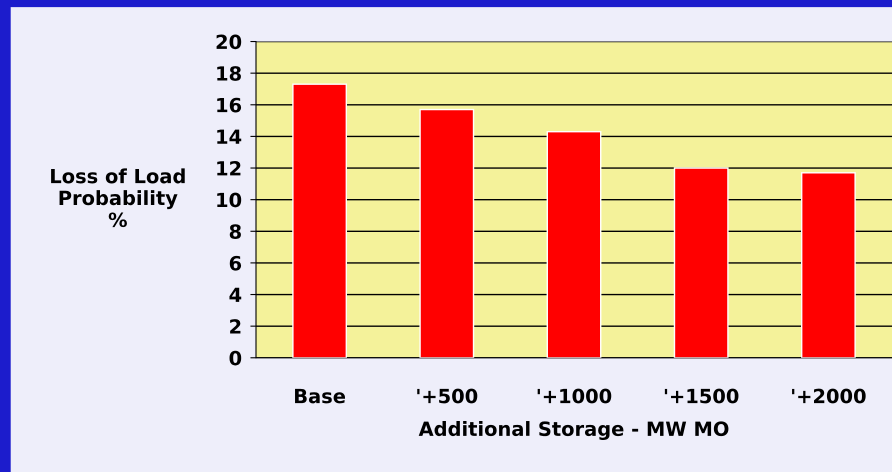 The width and height of the screenshot is (892, 472). What do you see at coordinates (229, 105) in the screenshot?
I see `y-tick-label: 16` at bounding box center [229, 105].